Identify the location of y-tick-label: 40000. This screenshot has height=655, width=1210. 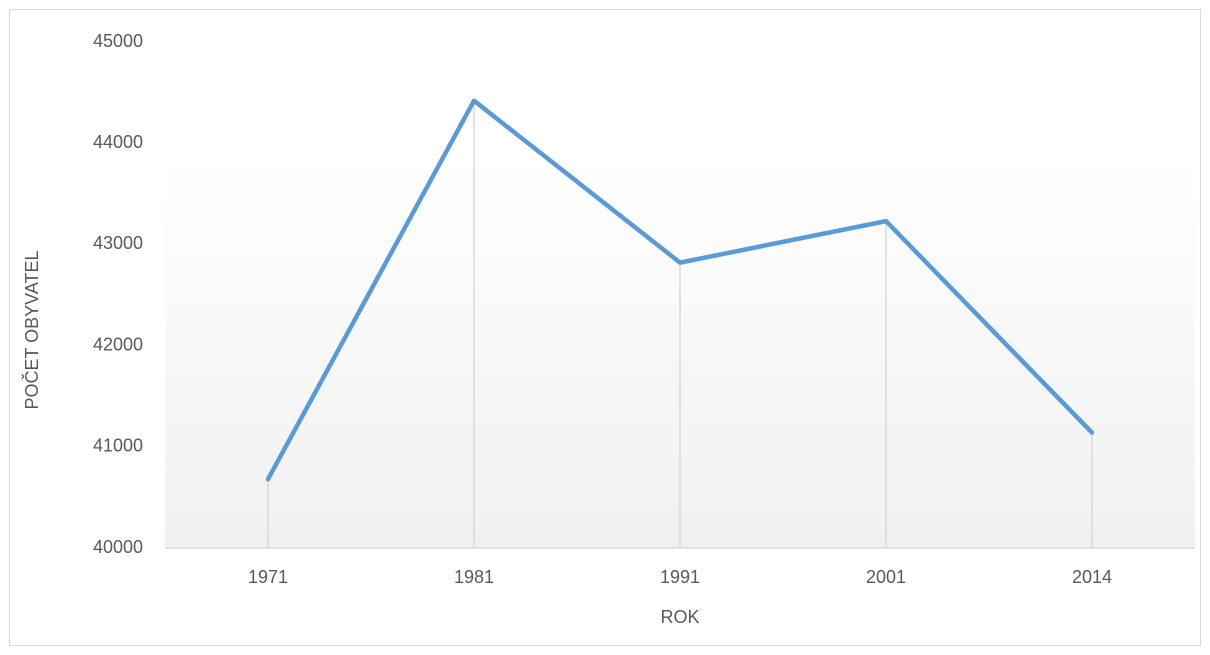
(118, 547).